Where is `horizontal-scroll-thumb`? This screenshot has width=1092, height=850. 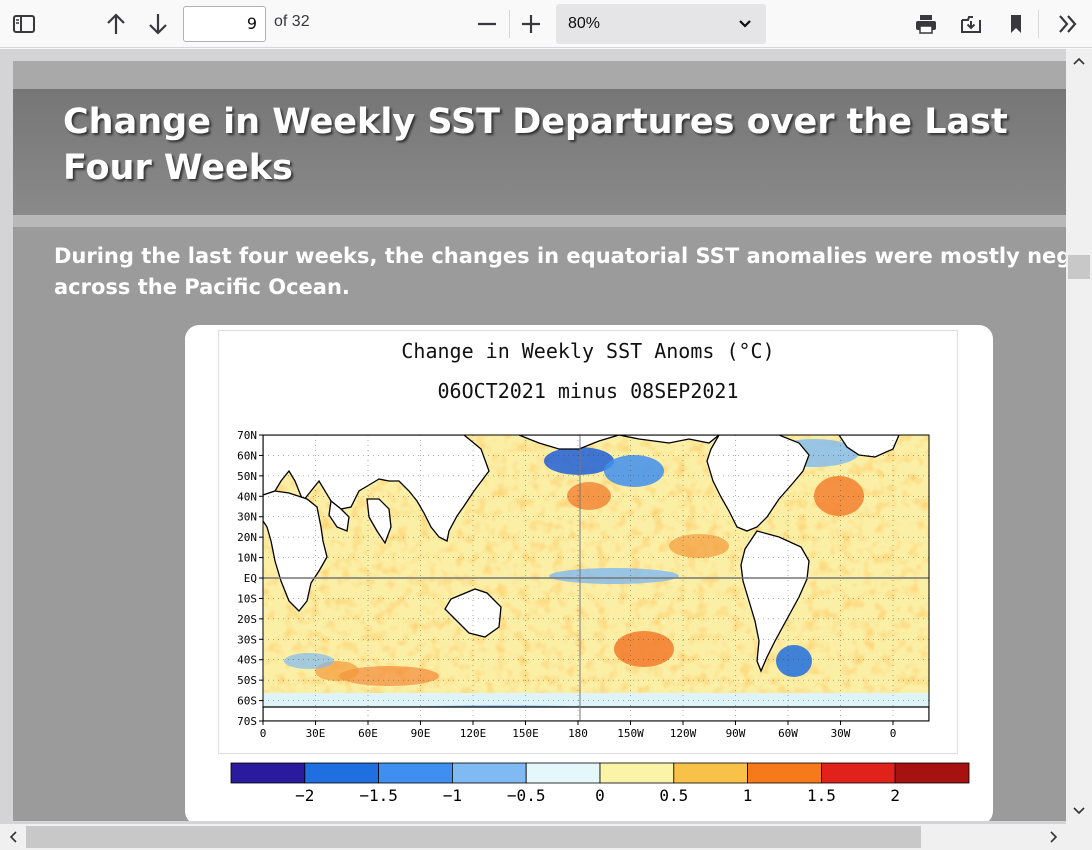 horizontal-scroll-thumb is located at coordinates (473, 837).